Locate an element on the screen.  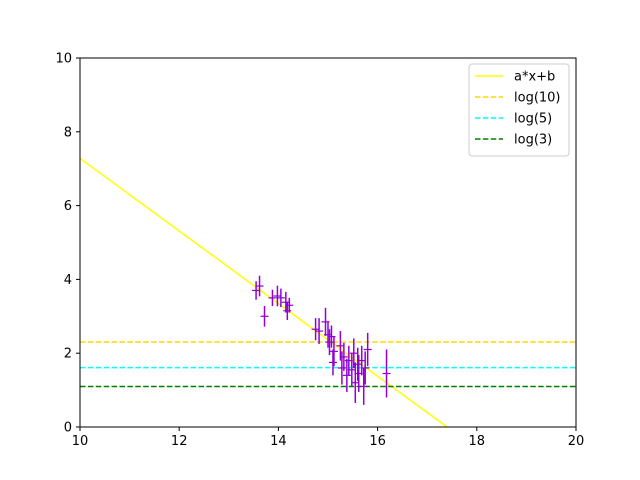
y-tick-label: 2 is located at coordinates (68, 354).